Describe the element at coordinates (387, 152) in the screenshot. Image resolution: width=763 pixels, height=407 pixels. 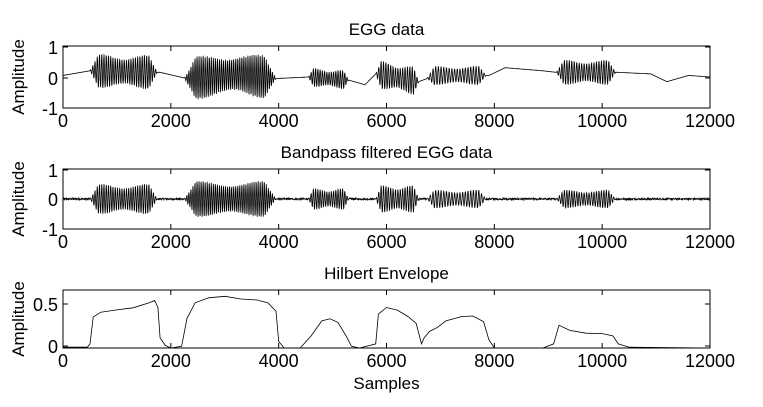
I see `subplot-title: Bandpass filtered EGG data` at that location.